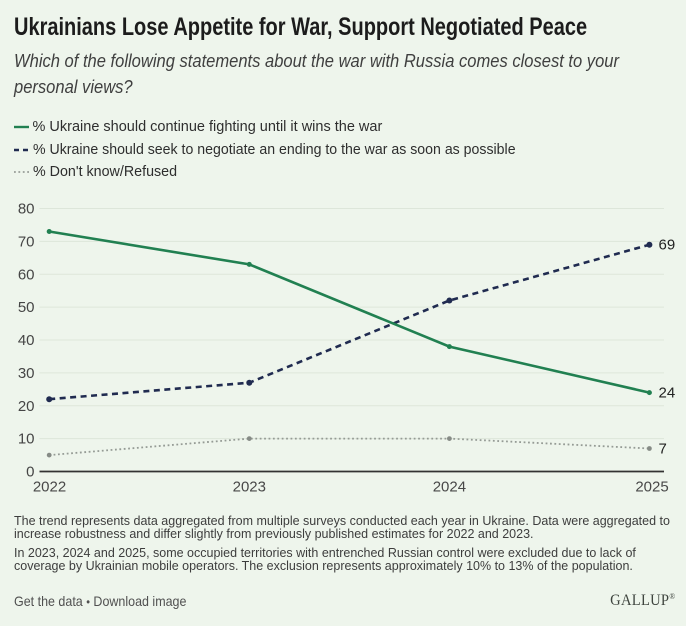  Describe the element at coordinates (26, 241) in the screenshot. I see `svg-text: 70` at that location.